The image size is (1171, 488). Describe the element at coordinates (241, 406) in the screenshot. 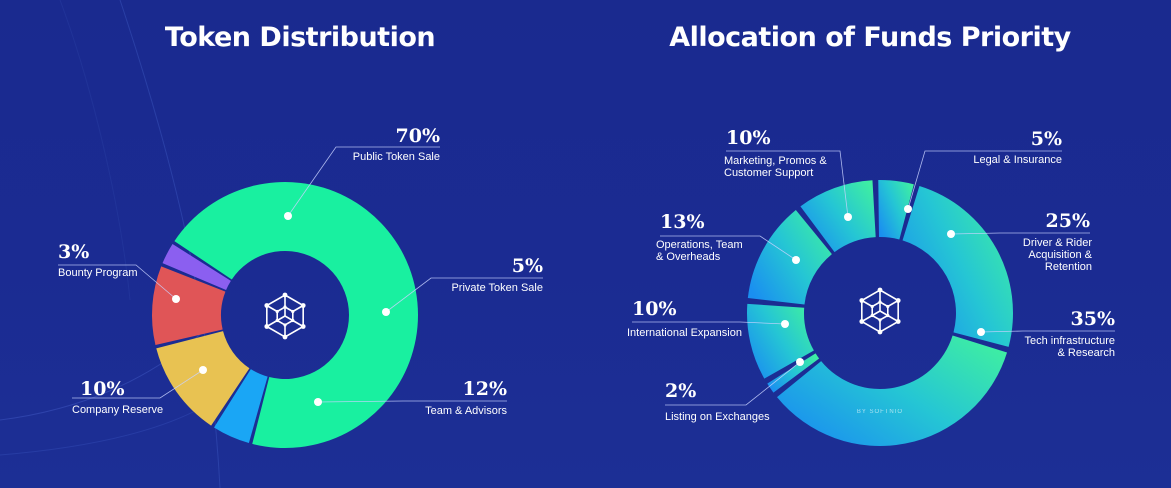

I see `left-slice-private-token-sale` at that location.